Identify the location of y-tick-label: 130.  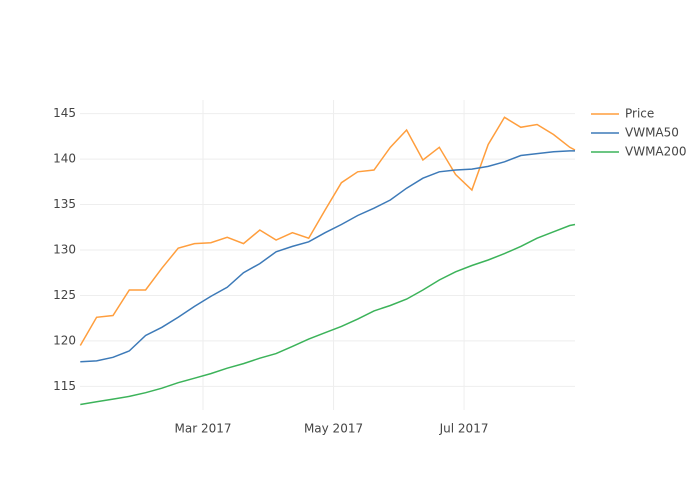
(64, 250).